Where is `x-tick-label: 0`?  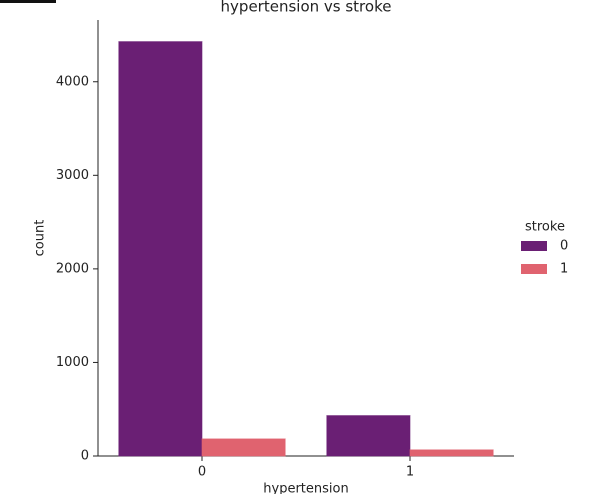
x-tick-label: 0 is located at coordinates (202, 472).